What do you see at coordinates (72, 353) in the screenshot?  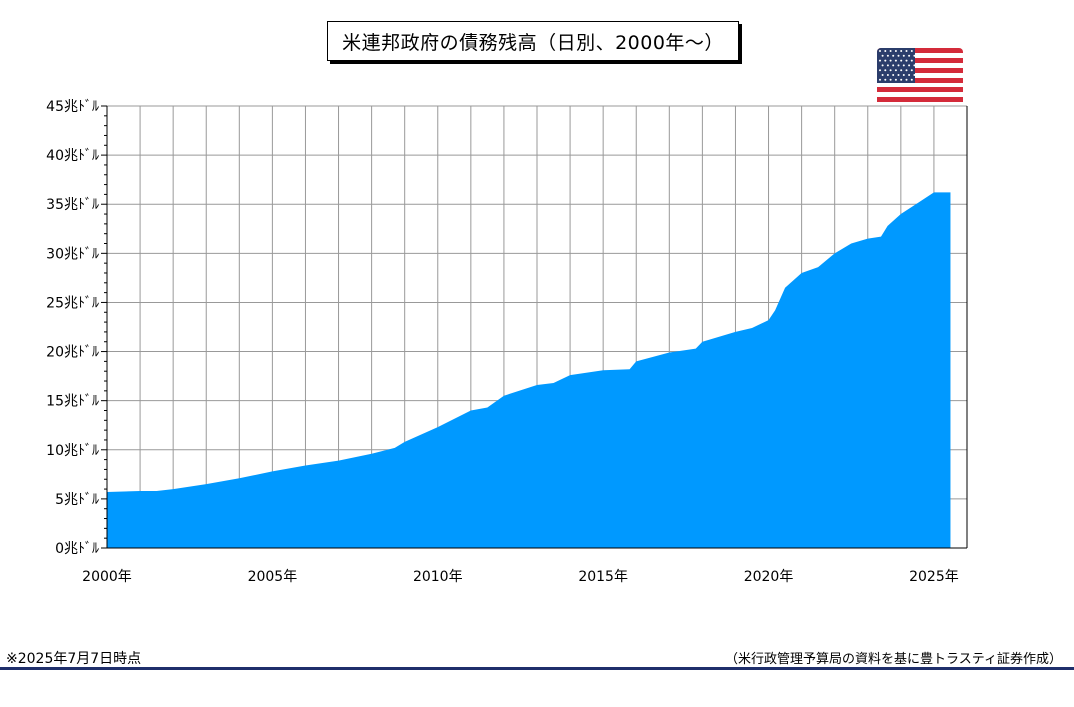 I see `y-tick-label: 20兆ﾄﾞﾙ` at bounding box center [72, 353].